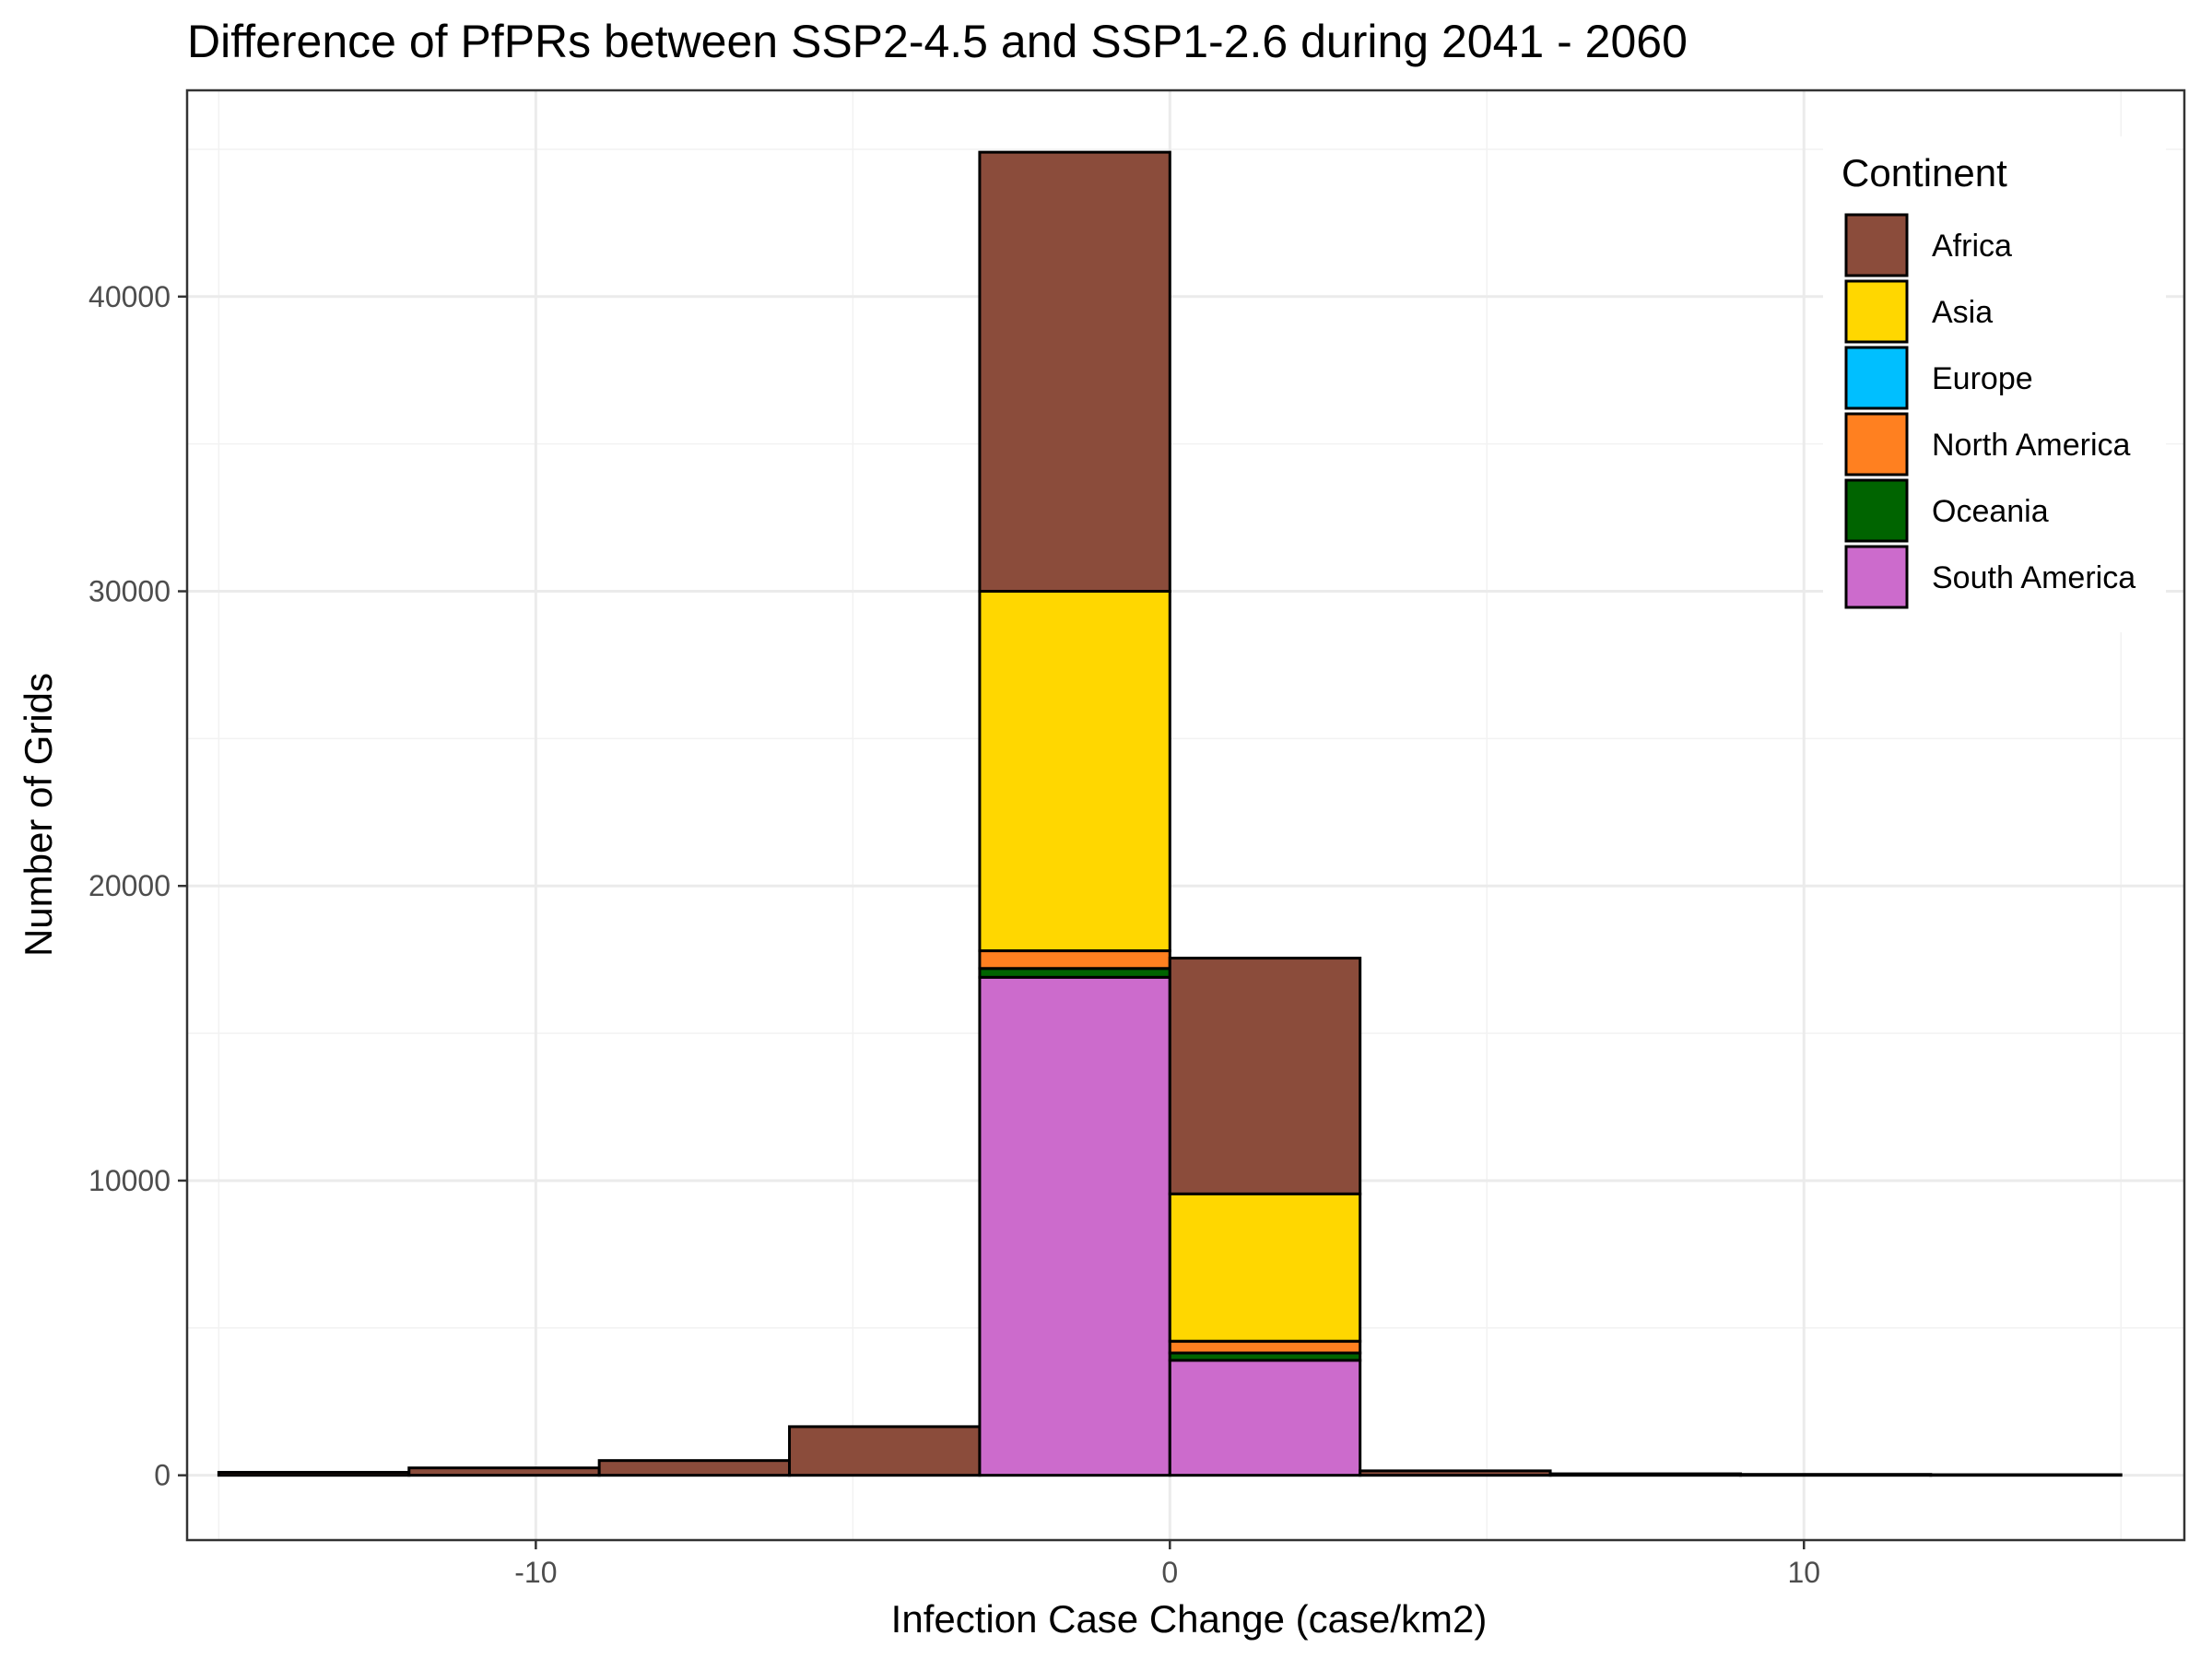  I want to click on legend-label-south-america: South America, so click(2034, 577).